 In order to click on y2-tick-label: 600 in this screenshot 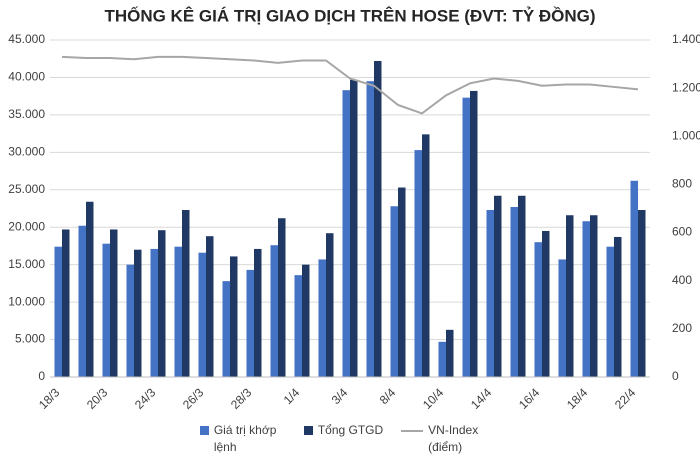, I will do `click(682, 232)`.